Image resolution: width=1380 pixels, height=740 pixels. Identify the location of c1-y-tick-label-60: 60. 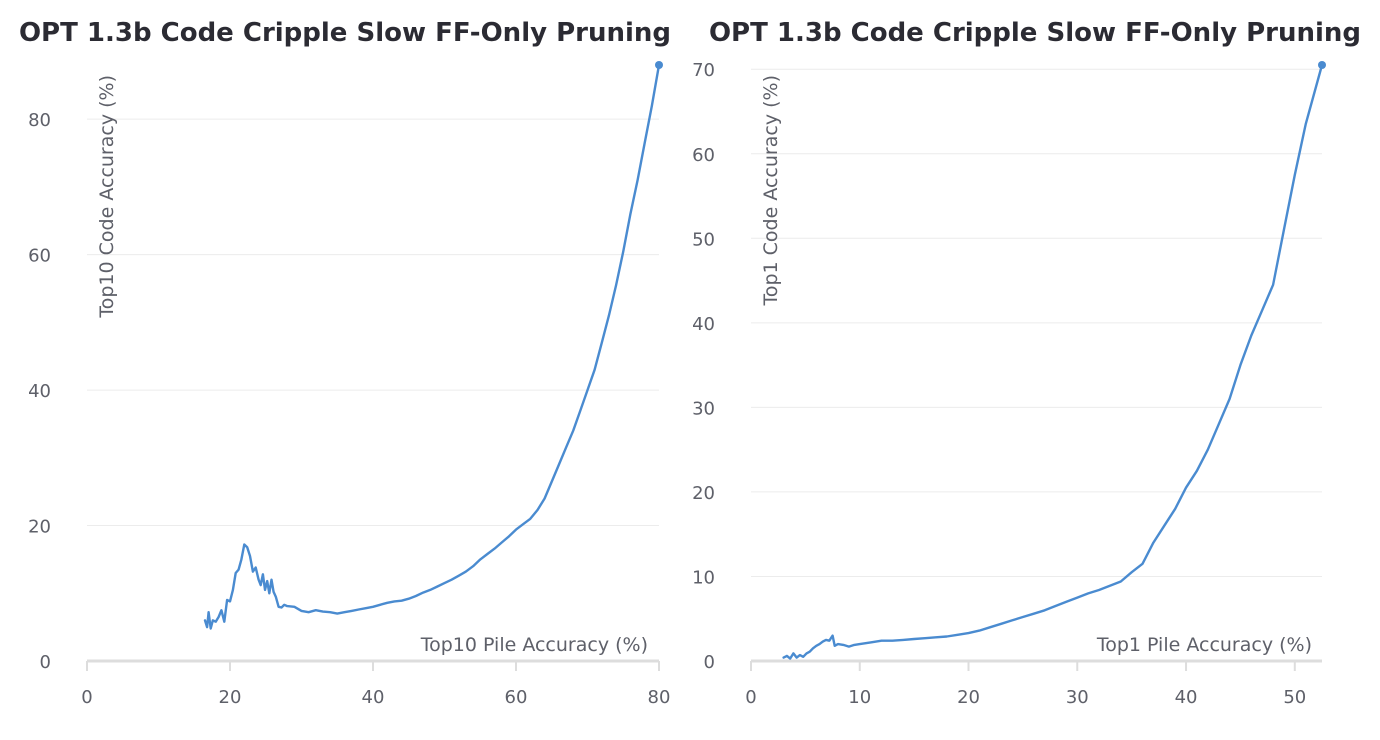
(703, 155).